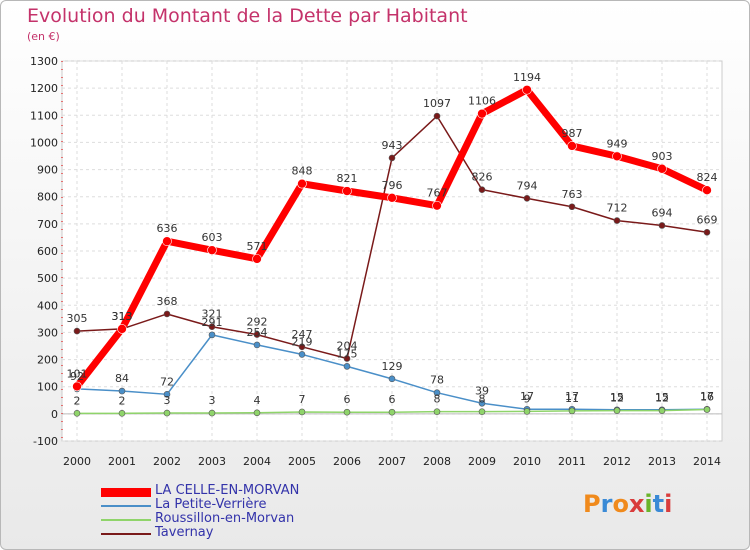 The height and width of the screenshot is (550, 750). What do you see at coordinates (44, 88) in the screenshot?
I see `y-tick-label: 1200` at bounding box center [44, 88].